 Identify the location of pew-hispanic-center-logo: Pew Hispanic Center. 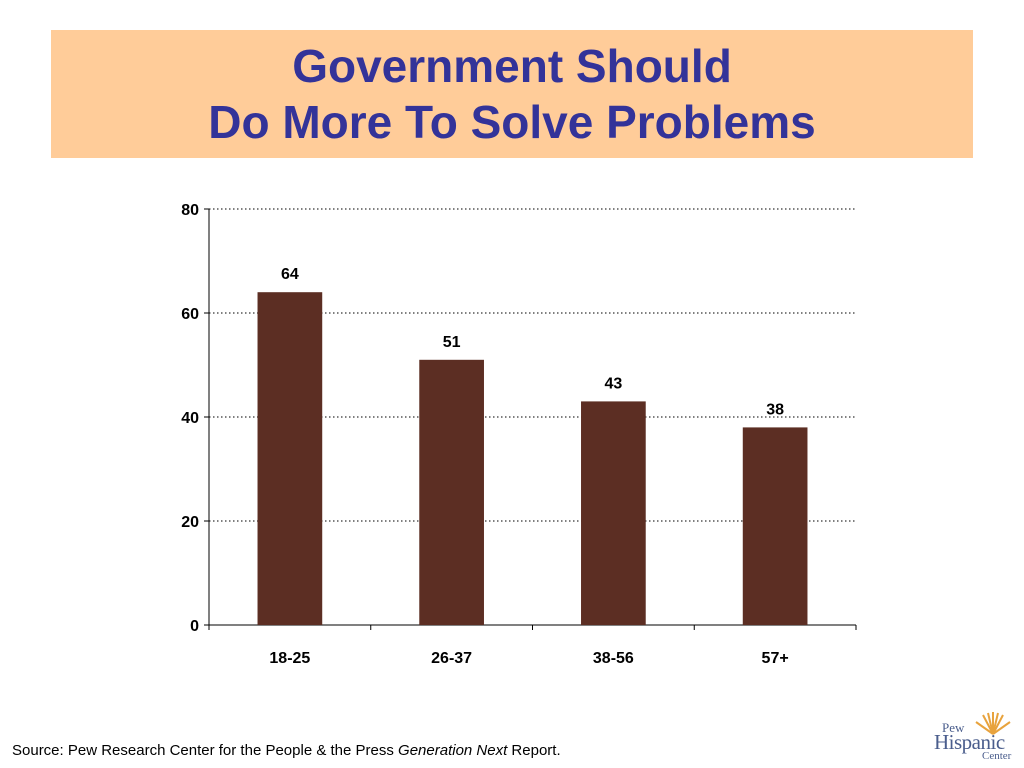
(975, 736).